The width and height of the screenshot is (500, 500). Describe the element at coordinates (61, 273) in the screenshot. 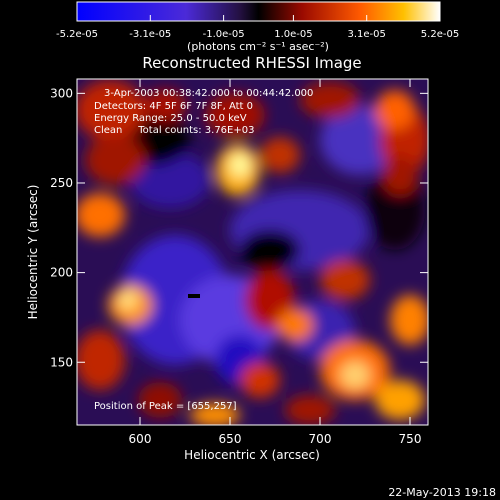

I see `y-tick-label: 200` at that location.